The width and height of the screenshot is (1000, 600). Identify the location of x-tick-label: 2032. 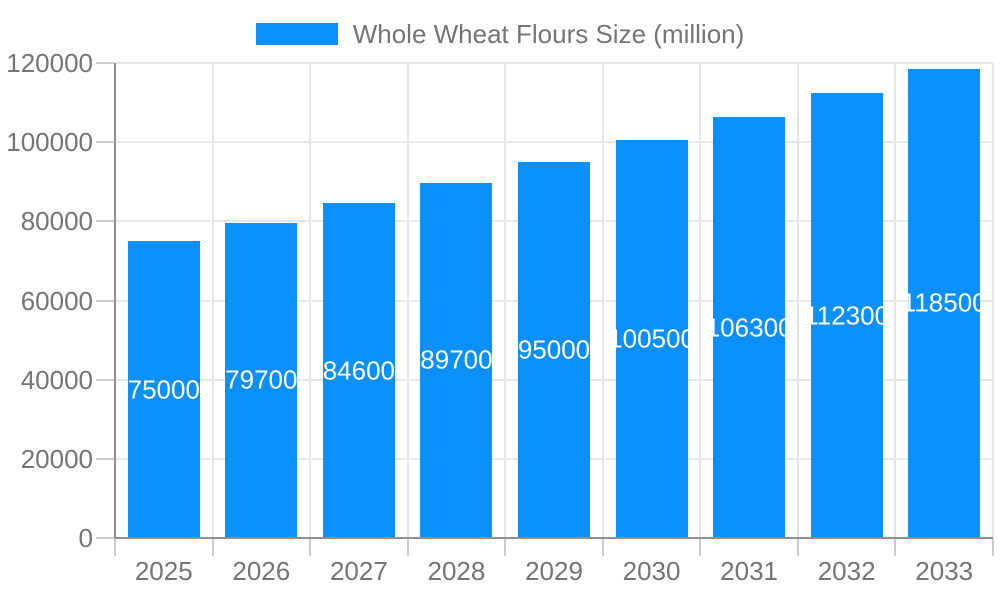
(846, 571).